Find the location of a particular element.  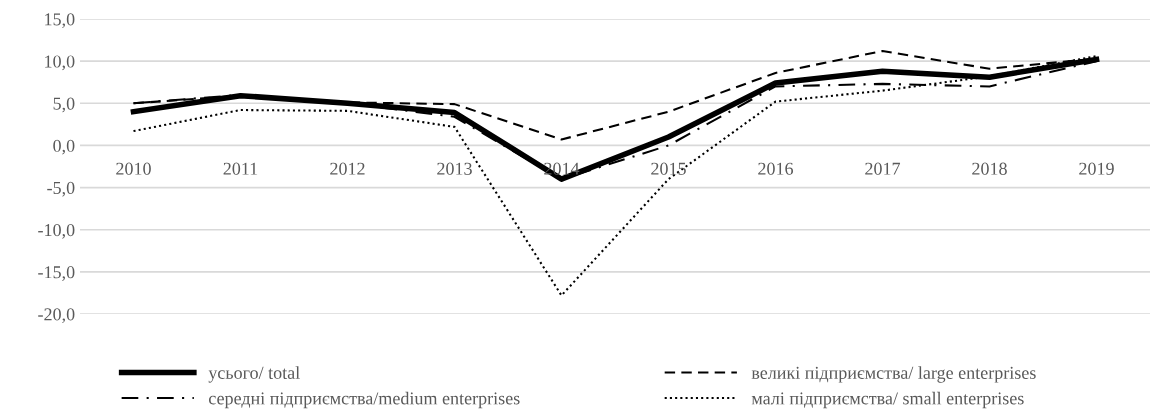

y-tick-label: 0,0 is located at coordinates (64, 147).